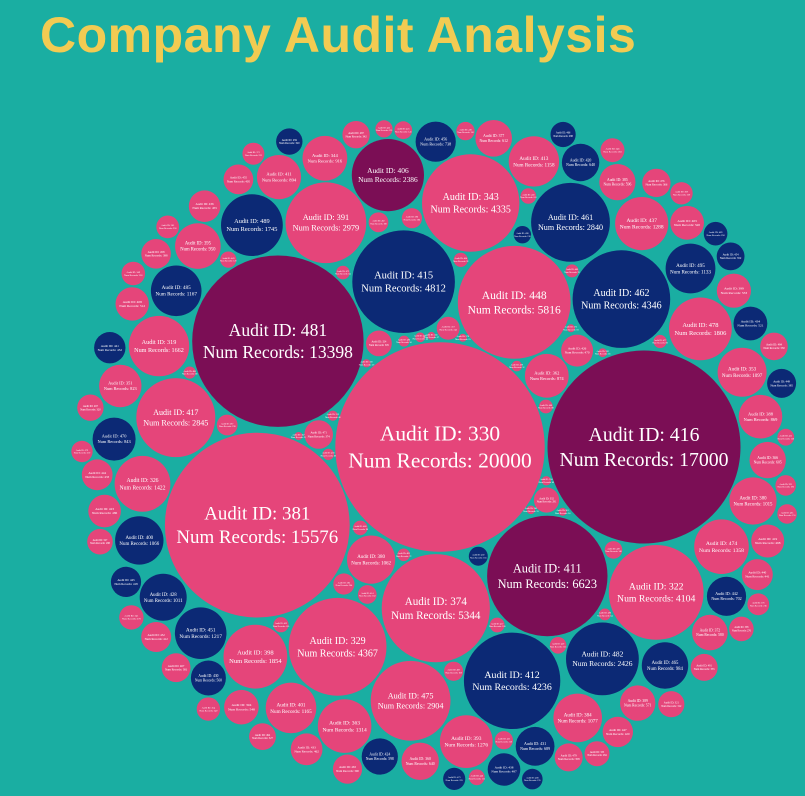 This screenshot has height=796, width=805. I want to click on bubble-id-label: Audit ID: 353, so click(742, 370).